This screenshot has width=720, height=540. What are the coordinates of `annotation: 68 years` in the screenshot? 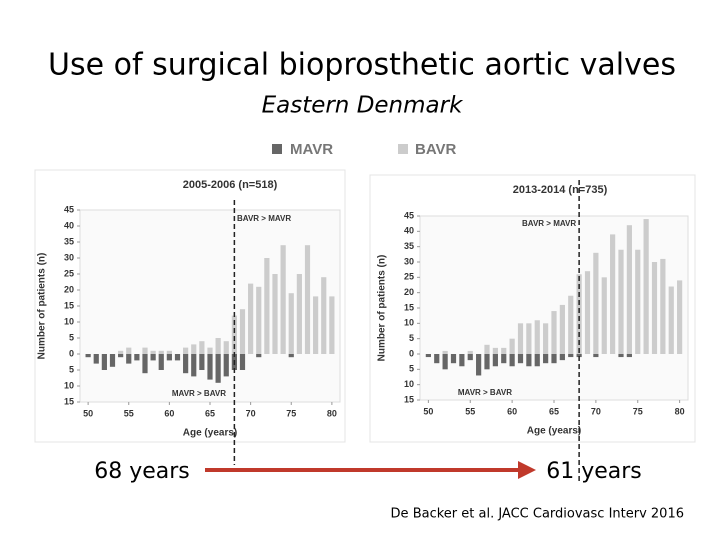 It's located at (142, 471).